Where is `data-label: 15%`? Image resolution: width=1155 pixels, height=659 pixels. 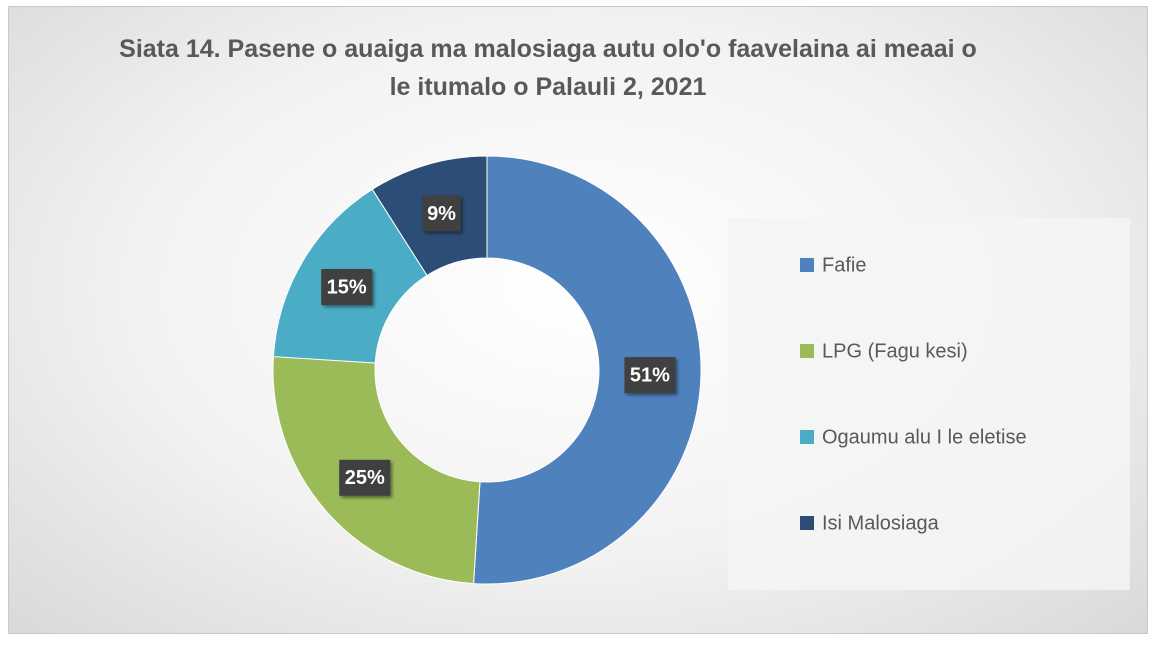
data-label: 15% is located at coordinates (347, 287).